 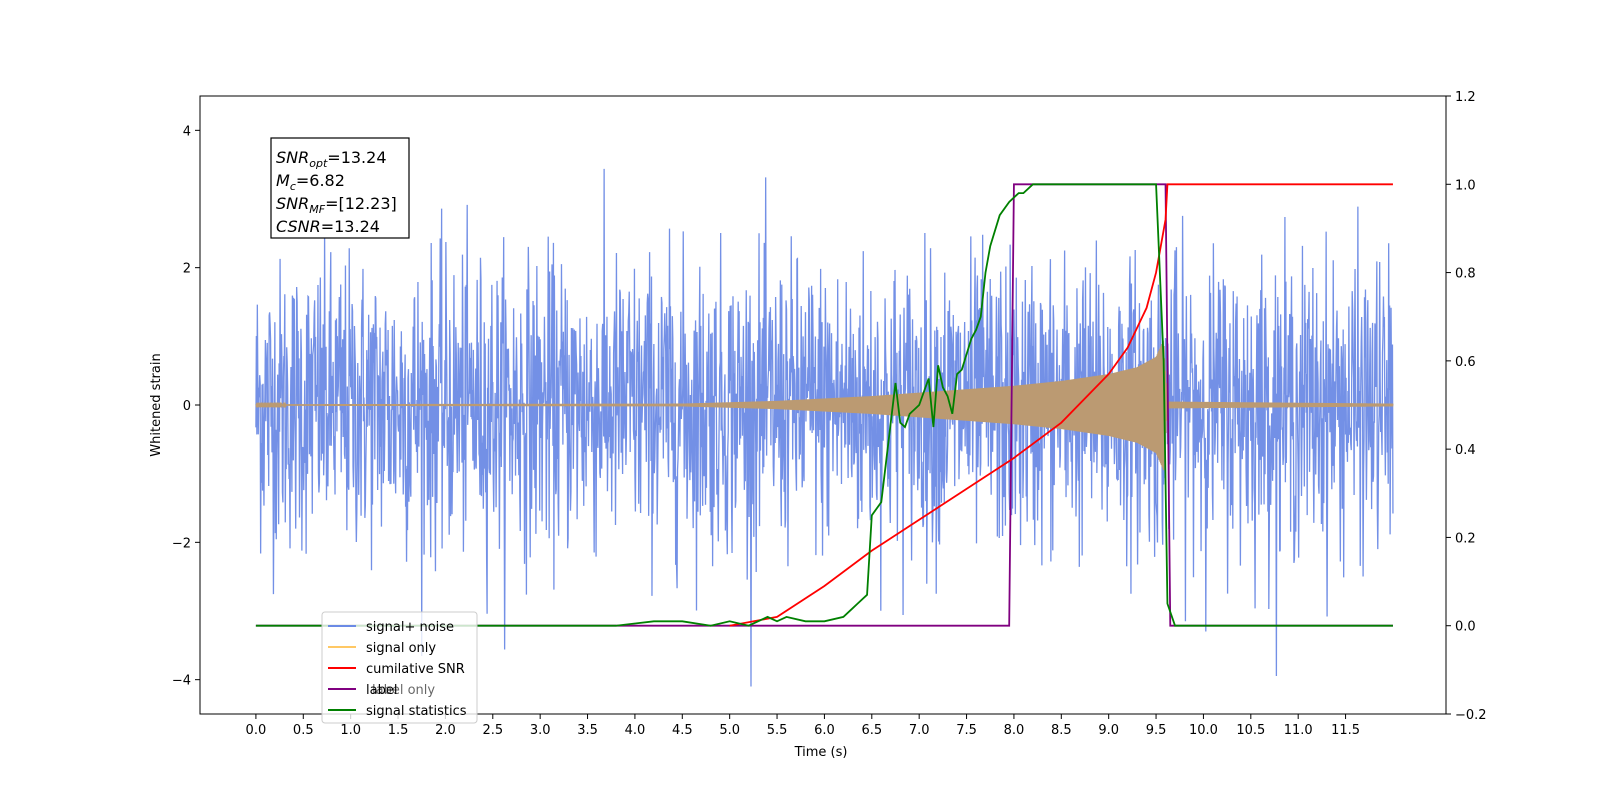 I want to click on x-tick-label: 1.5, so click(x=398, y=730).